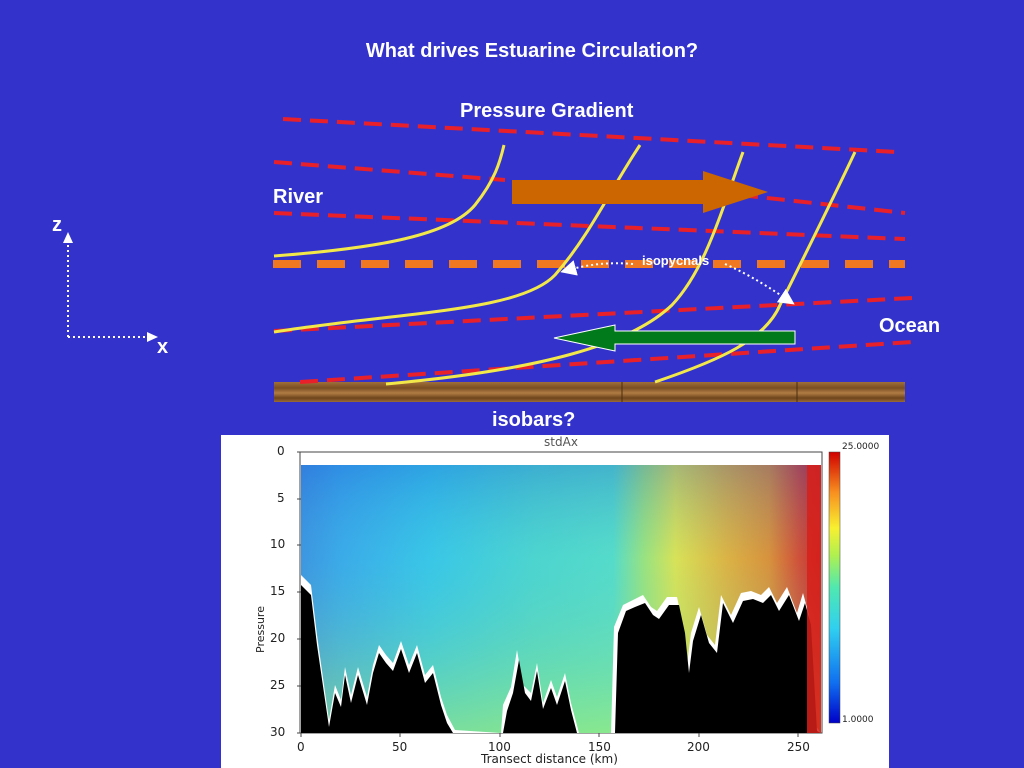 The height and width of the screenshot is (768, 1024). I want to click on slide-title: What drives Estuarine Circulation?, so click(532, 51).